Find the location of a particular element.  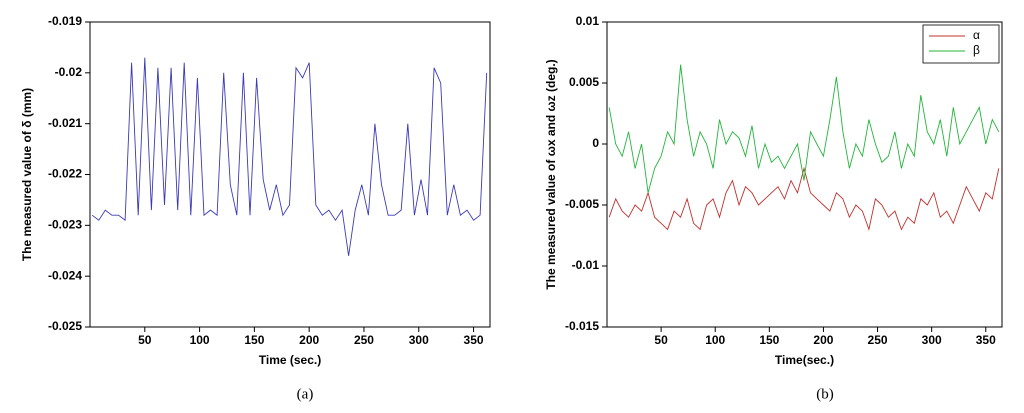

x-axis-label: Time(sec.) is located at coordinates (804, 360).